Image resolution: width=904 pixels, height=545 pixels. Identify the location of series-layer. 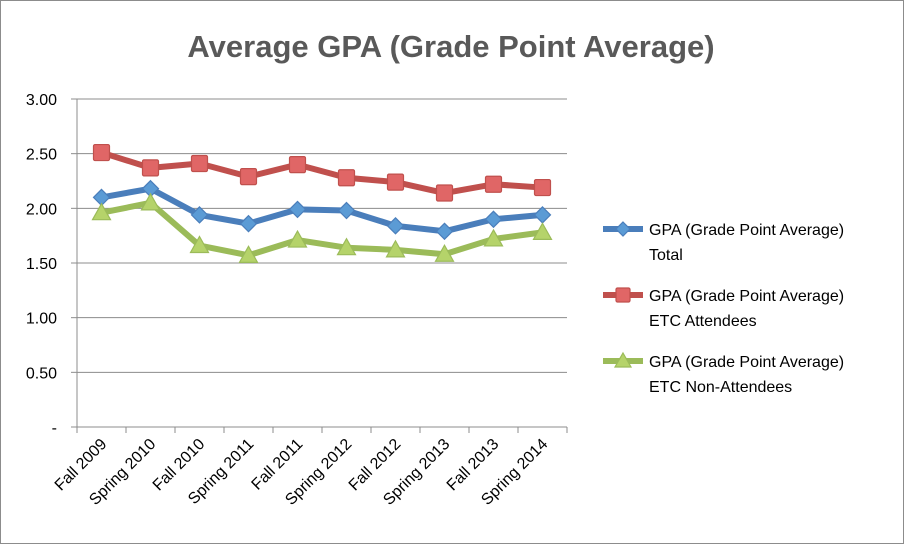
(322, 203).